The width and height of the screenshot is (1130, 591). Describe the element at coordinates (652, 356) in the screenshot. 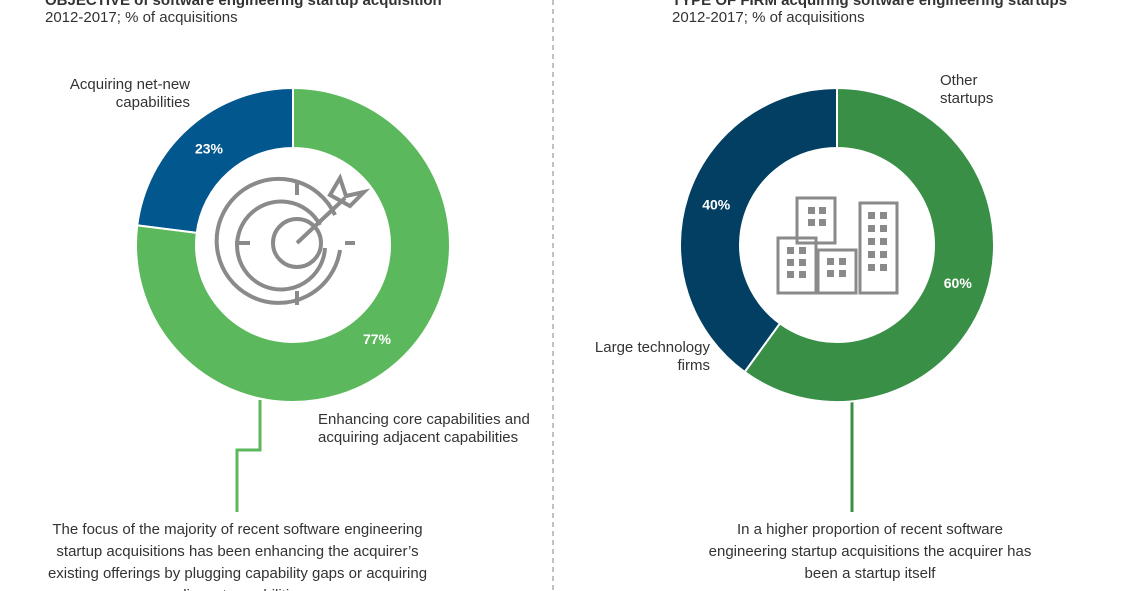

I see `category-label: Large technology firms` at that location.